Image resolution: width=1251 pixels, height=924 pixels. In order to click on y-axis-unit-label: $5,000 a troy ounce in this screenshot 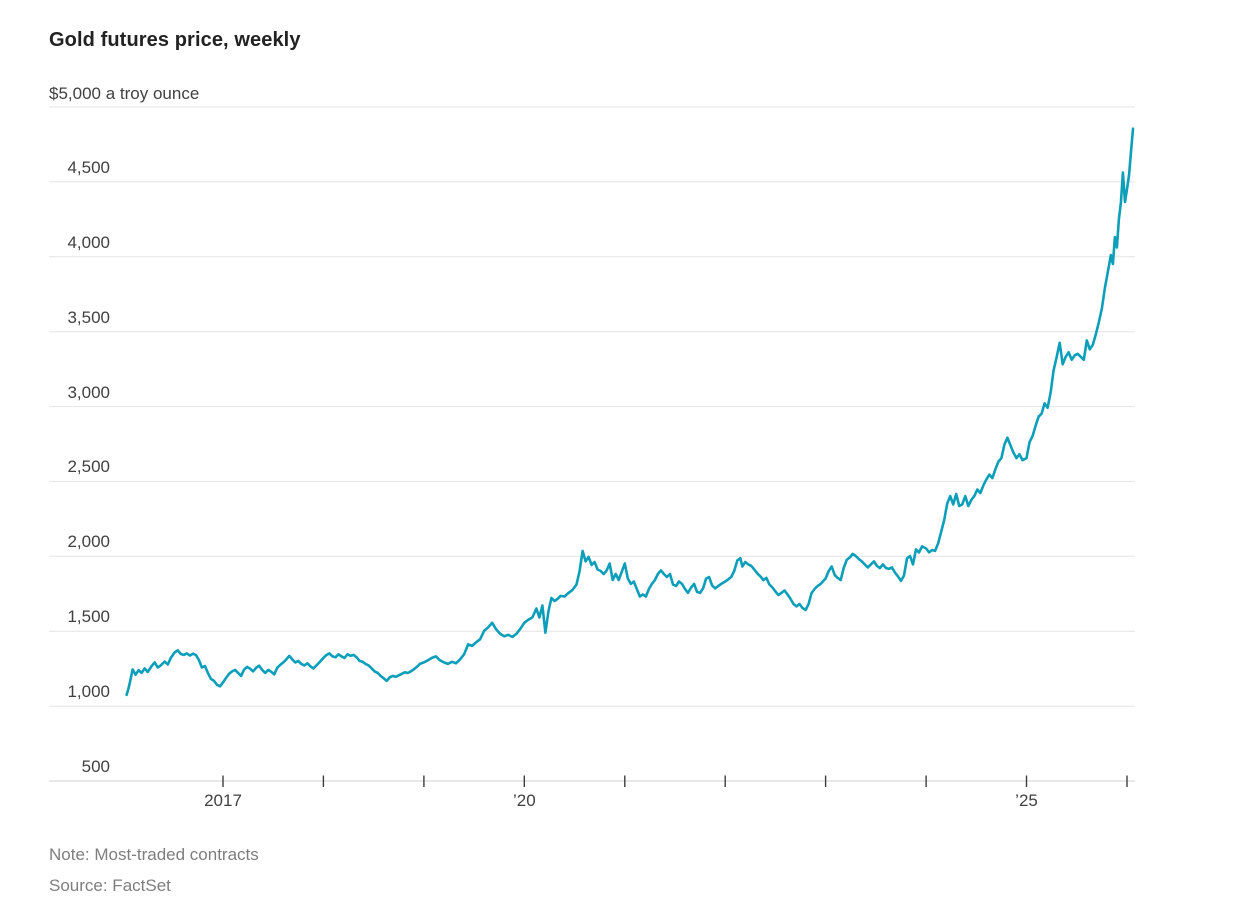, I will do `click(124, 93)`.